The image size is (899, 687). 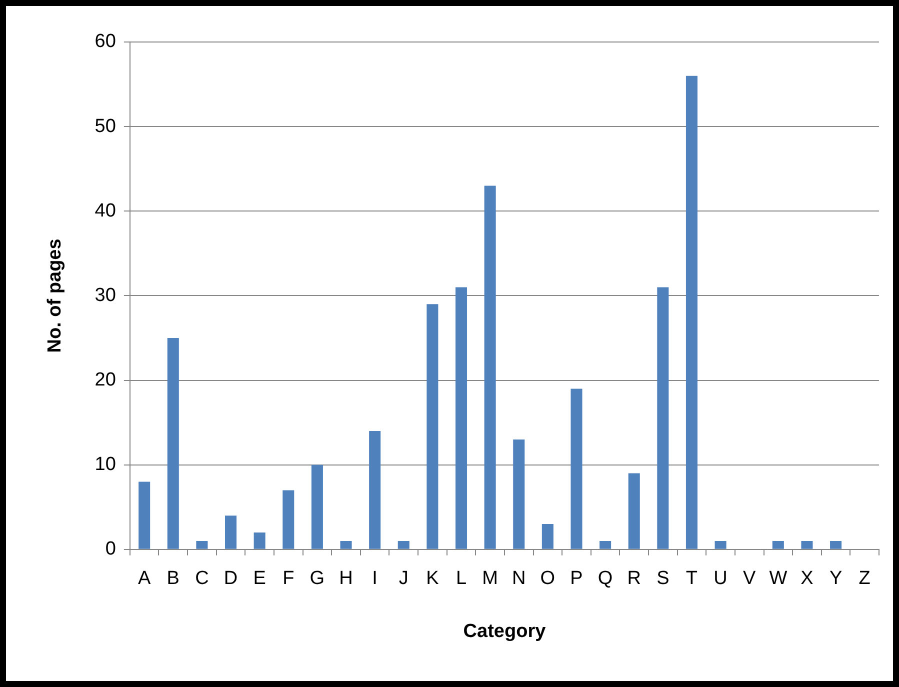 I want to click on x-tick-label: T, so click(x=692, y=579).